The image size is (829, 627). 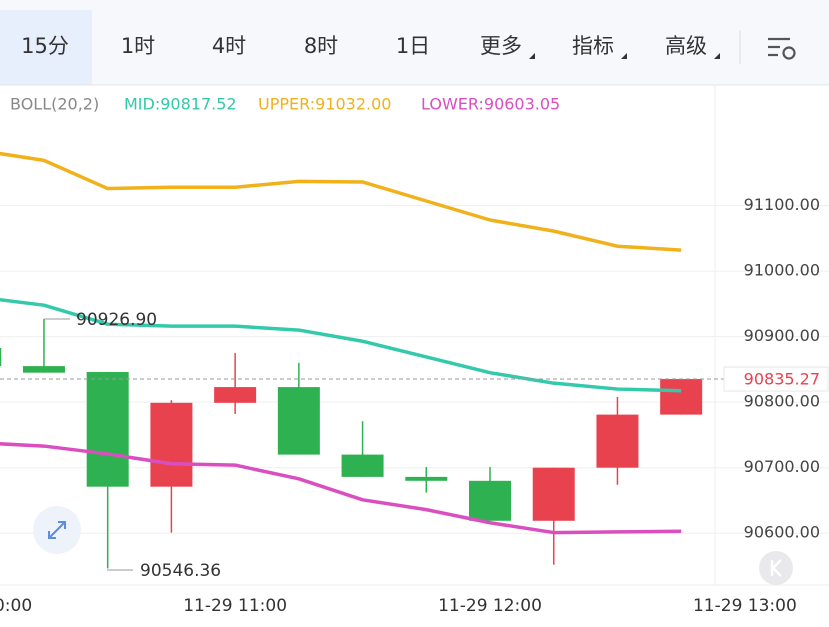 I want to click on indicator-name: BOLL(20,2), so click(x=54, y=104).